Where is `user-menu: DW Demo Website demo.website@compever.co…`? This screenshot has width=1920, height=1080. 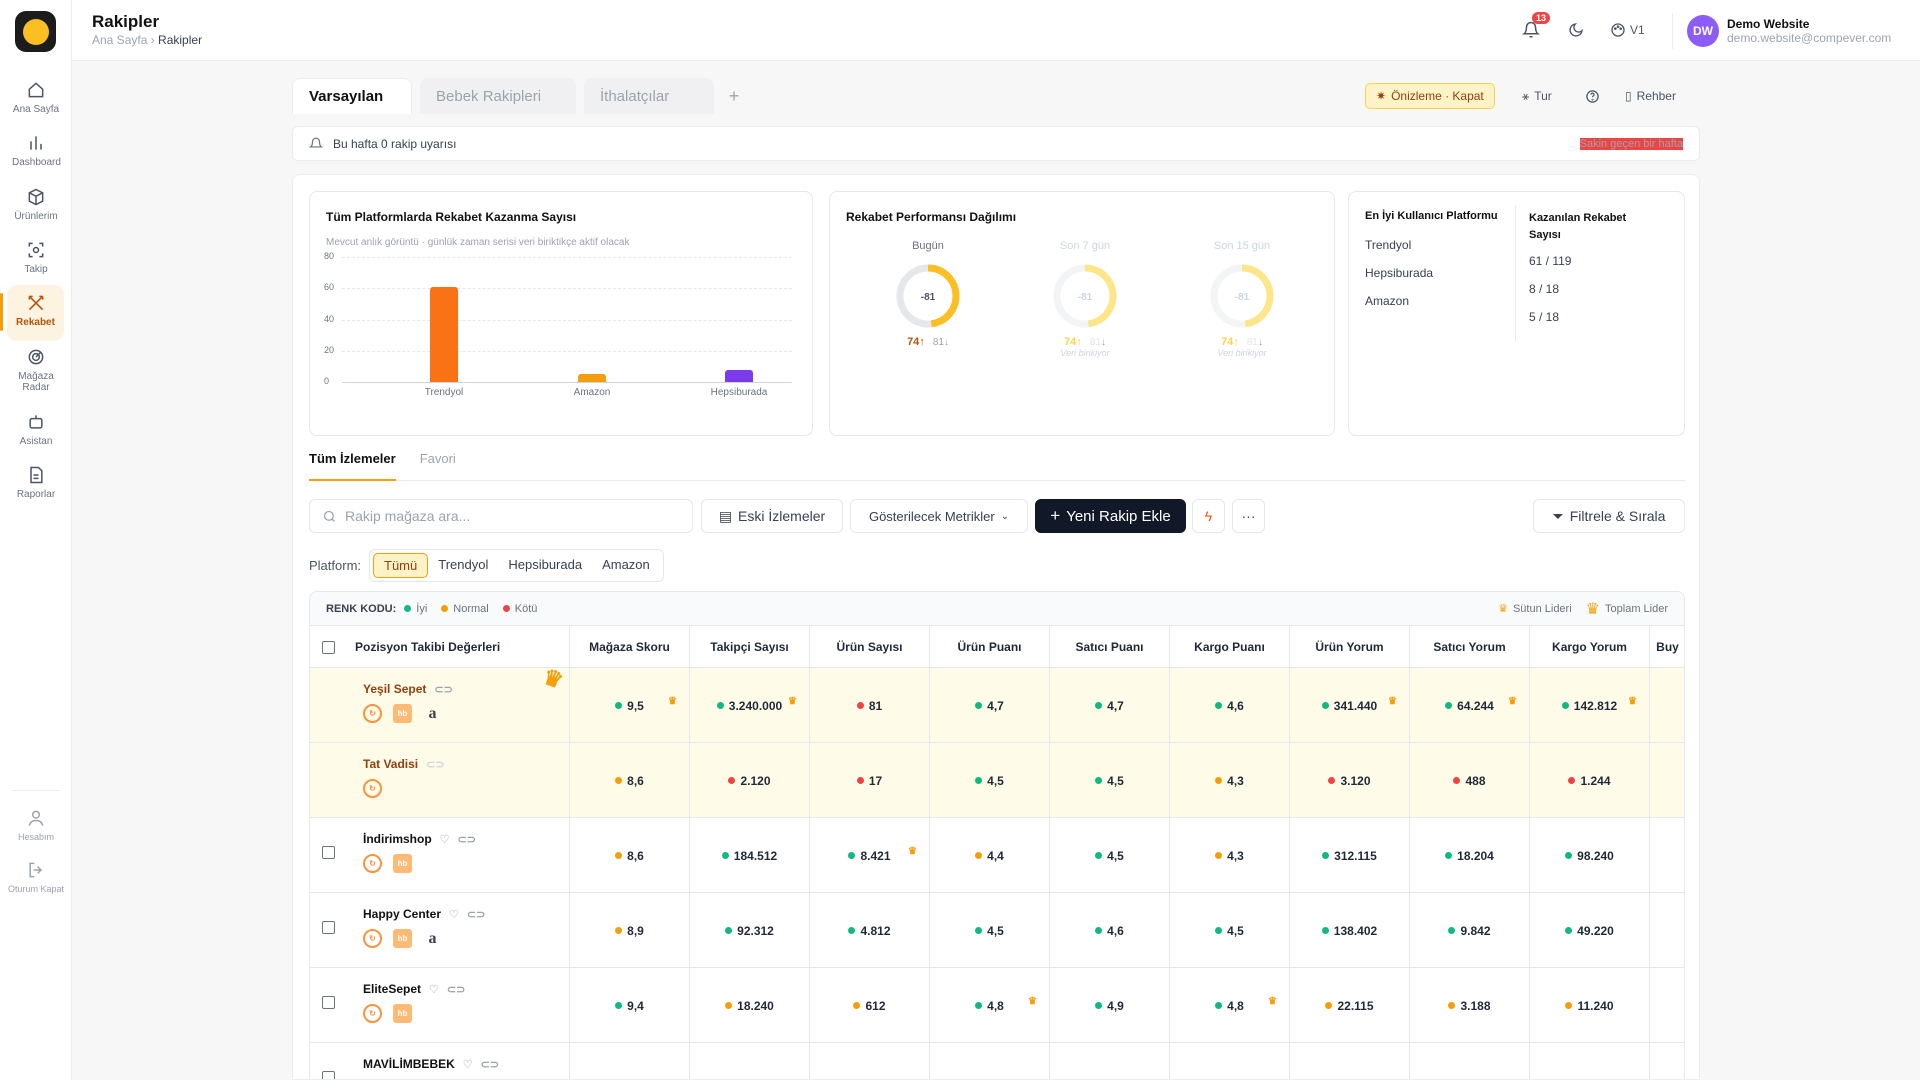
user-menu: DW Demo Website demo.website@compever.co… is located at coordinates (1781, 31).